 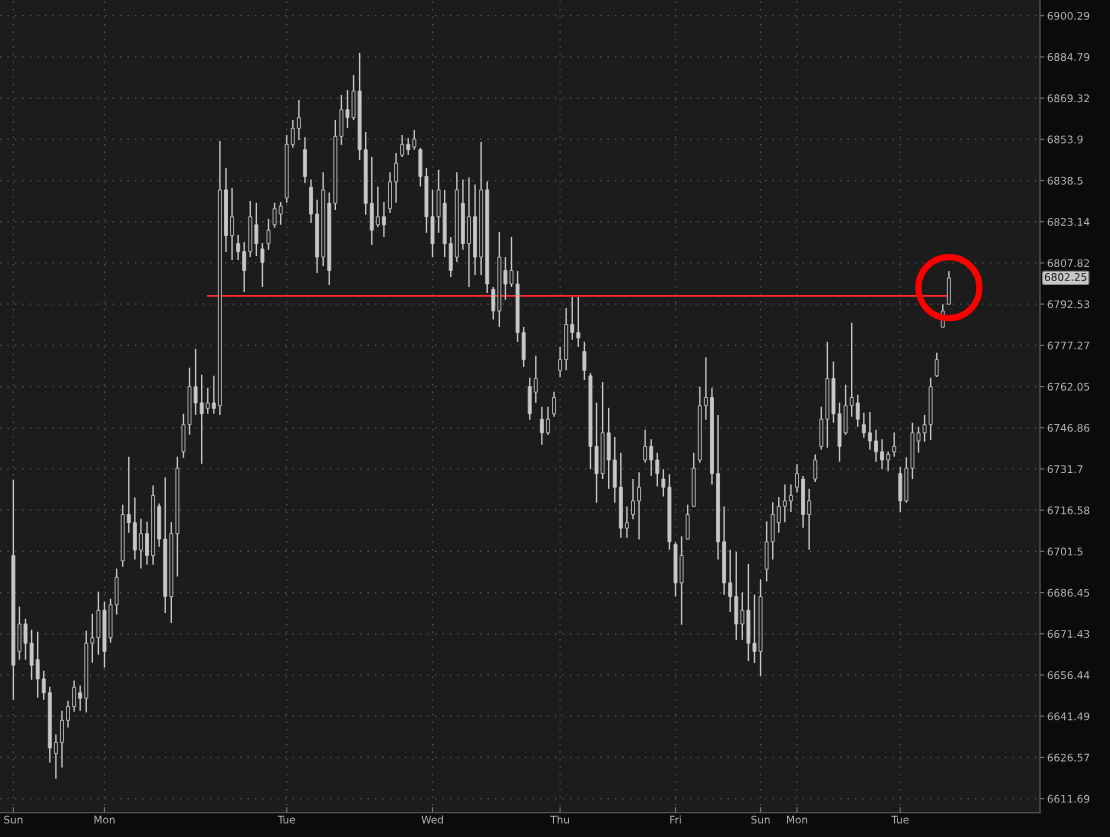 I want to click on y-tick-label: 6900.29, so click(x=1068, y=15).